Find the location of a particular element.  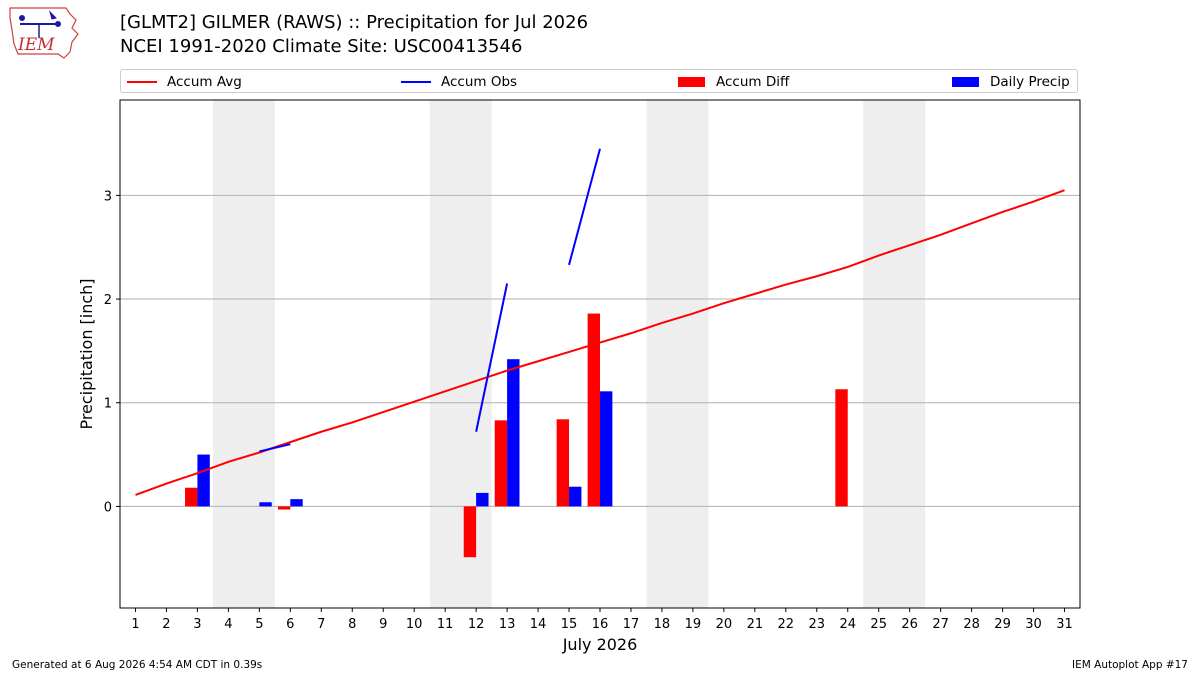

iem-logo: IEM is located at coordinates (44, 33).